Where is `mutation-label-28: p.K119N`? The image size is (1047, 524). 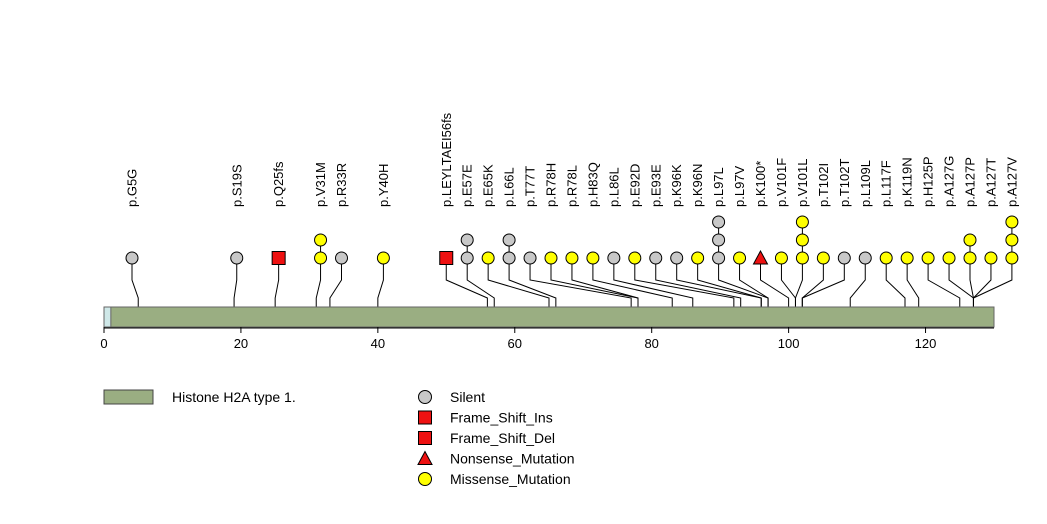 mutation-label-28: p.K119N is located at coordinates (907, 182).